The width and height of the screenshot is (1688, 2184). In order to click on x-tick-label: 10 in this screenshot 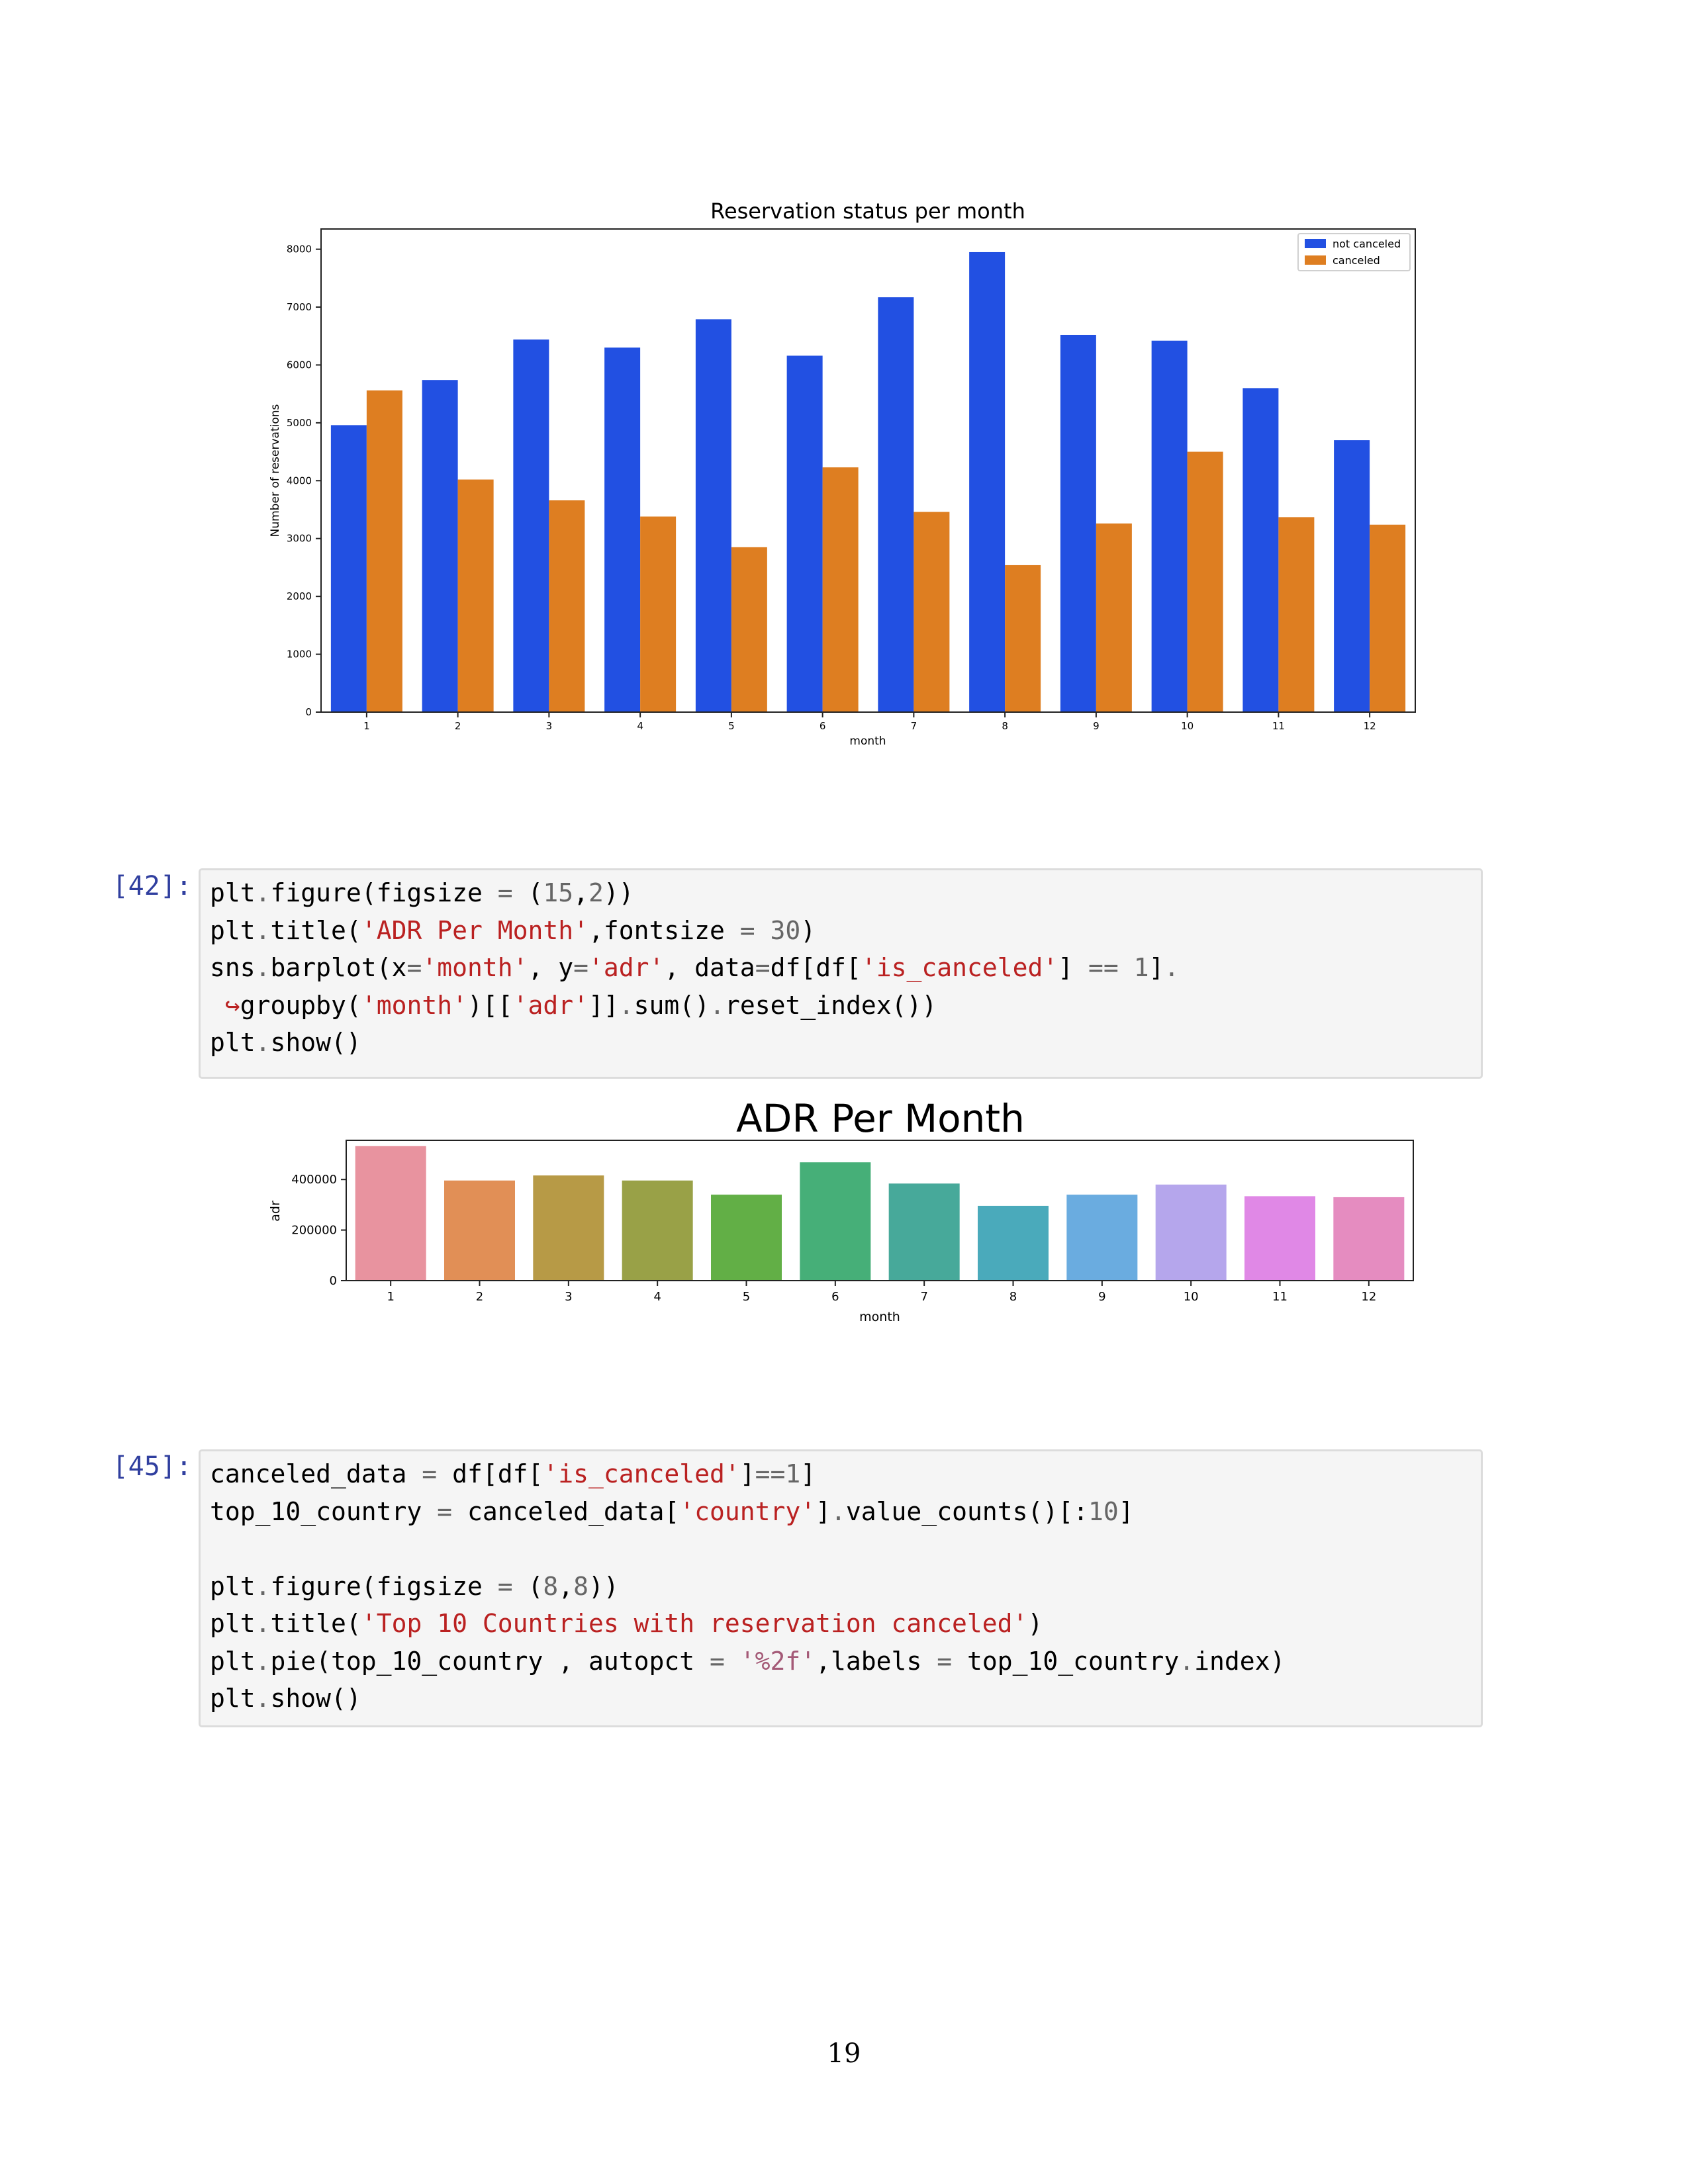, I will do `click(1187, 726)`.